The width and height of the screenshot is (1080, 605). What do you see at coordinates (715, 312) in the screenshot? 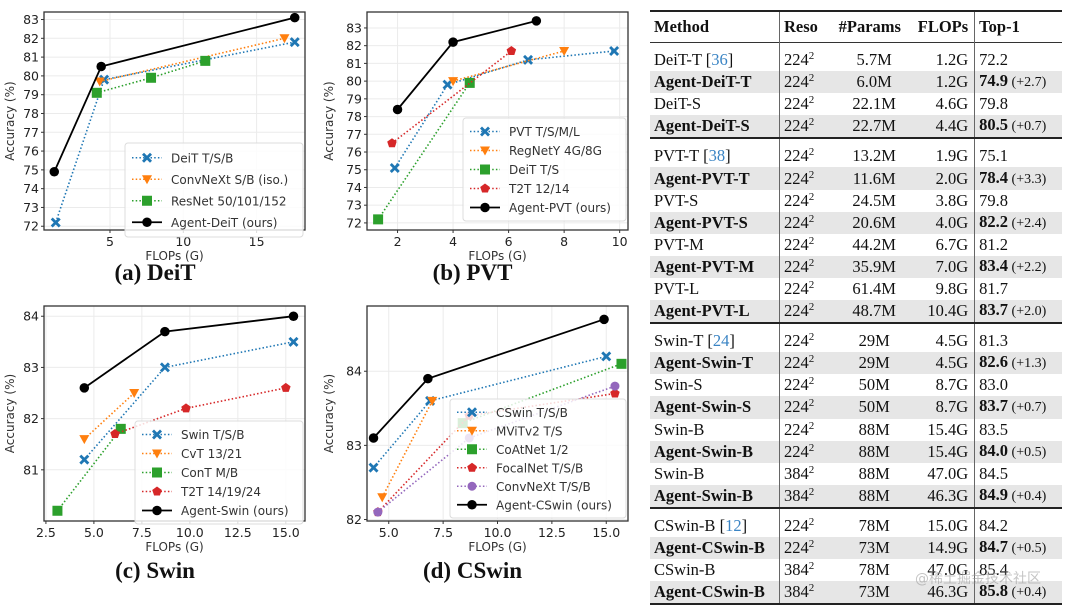
I see `method-cell: Agent-PVT-L` at bounding box center [715, 312].